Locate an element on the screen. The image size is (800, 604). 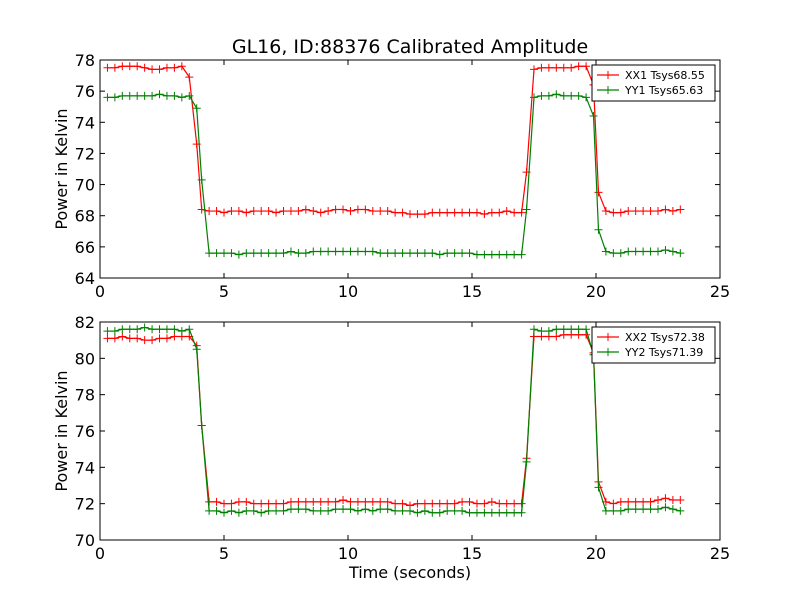
panel-1-x-tick-label: 5 is located at coordinates (224, 291).